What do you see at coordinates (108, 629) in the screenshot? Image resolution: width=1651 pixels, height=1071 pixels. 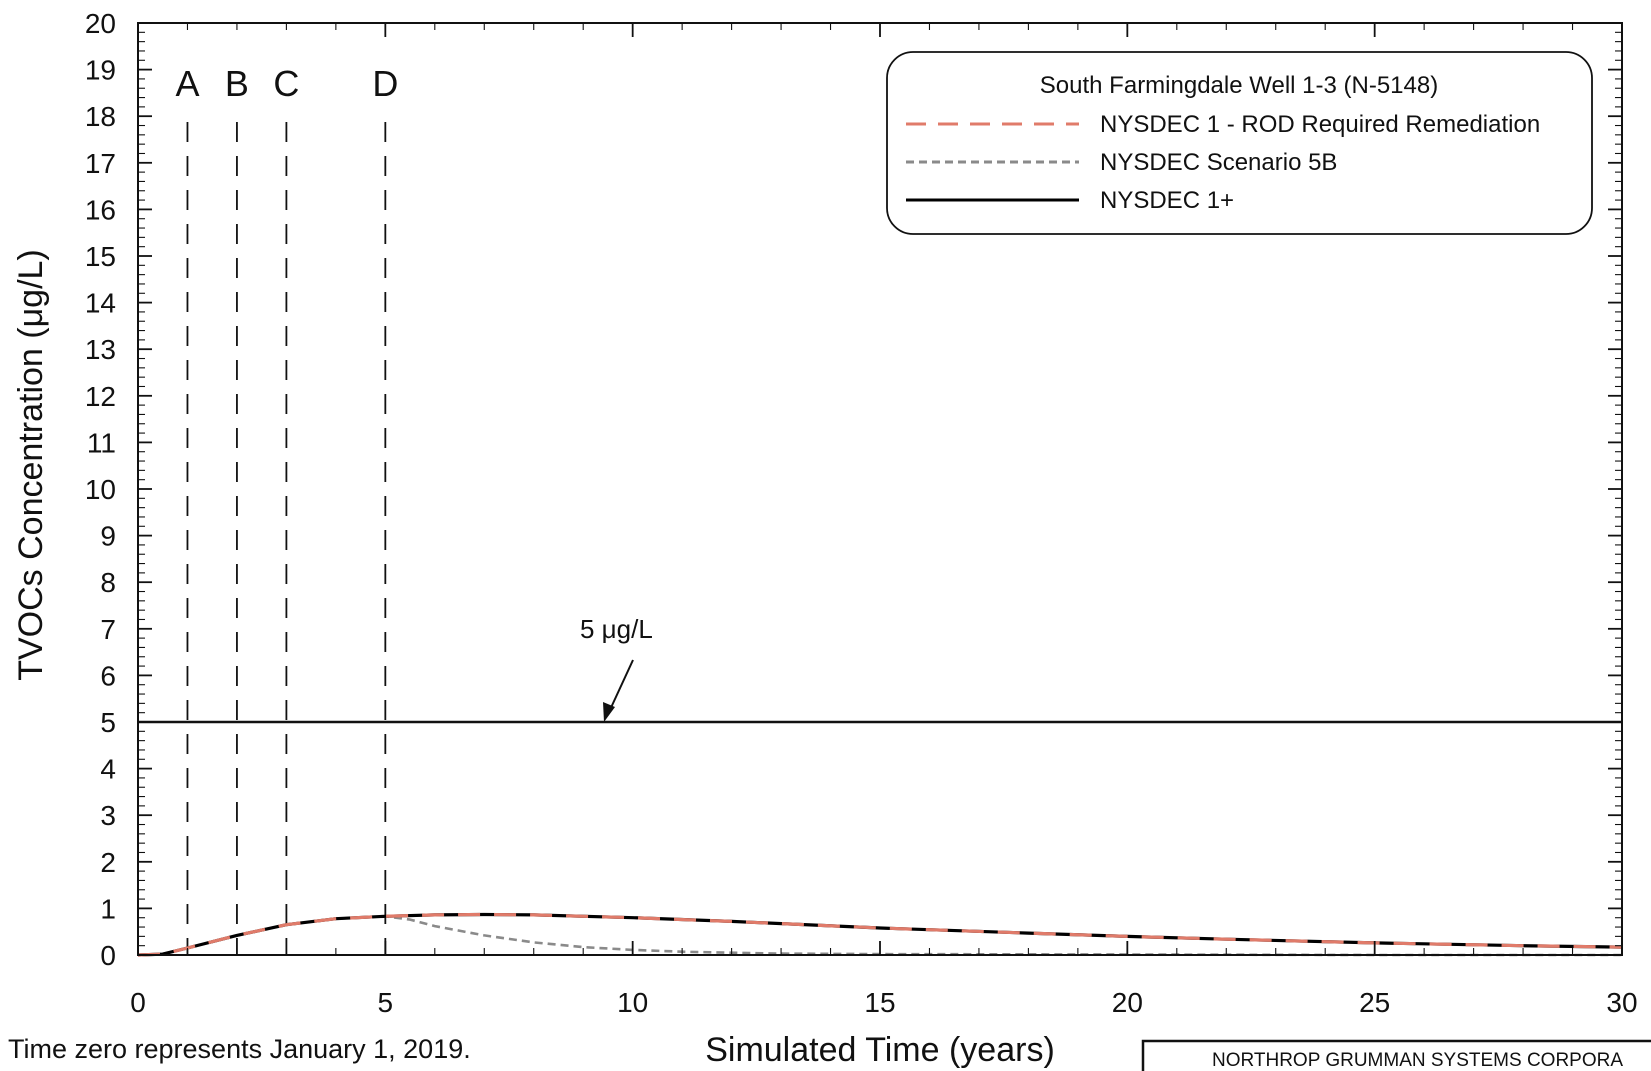 I see `y-tick-label: 7` at bounding box center [108, 629].